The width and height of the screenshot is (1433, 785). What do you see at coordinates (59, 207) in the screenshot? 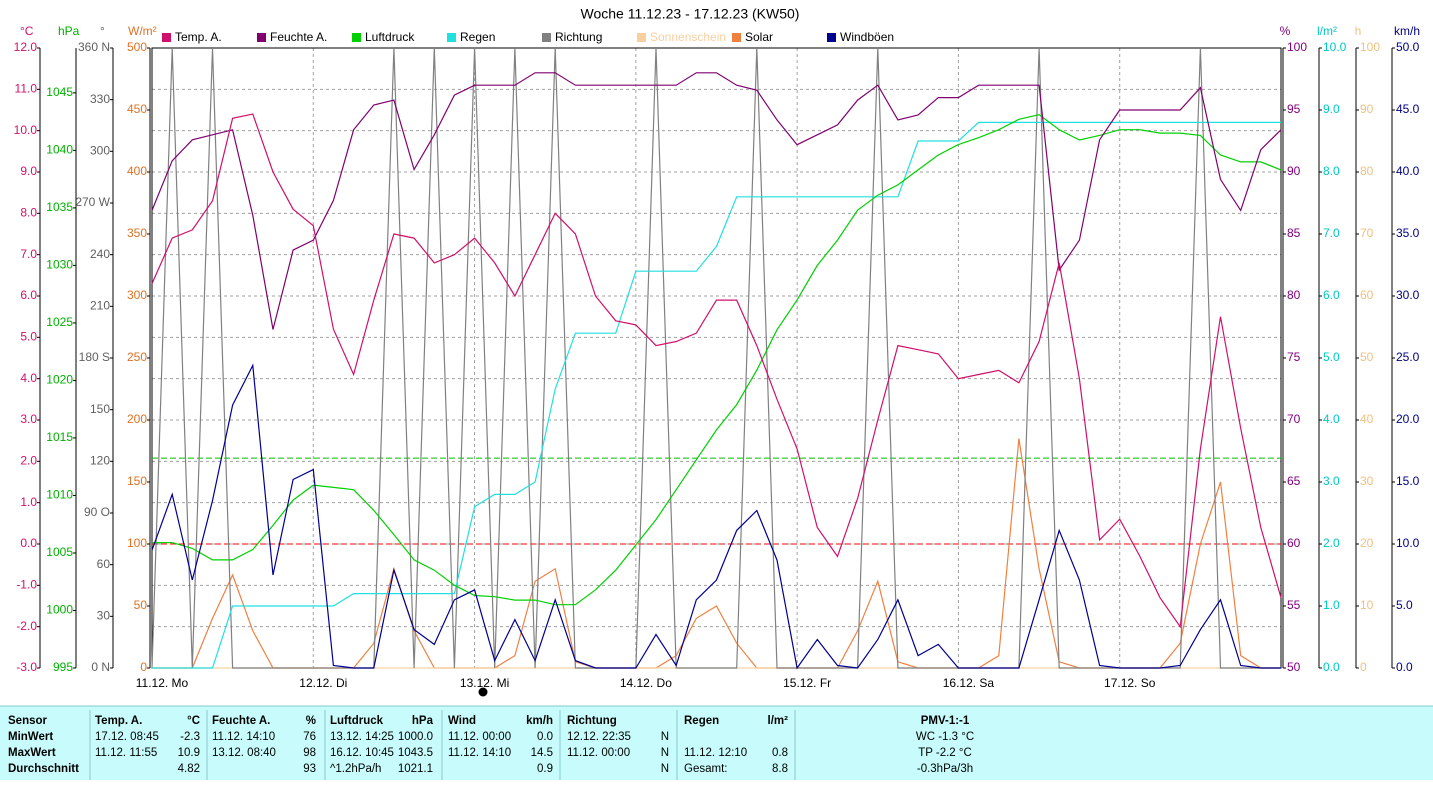
I see `y-tick-label: 1035` at bounding box center [59, 207].